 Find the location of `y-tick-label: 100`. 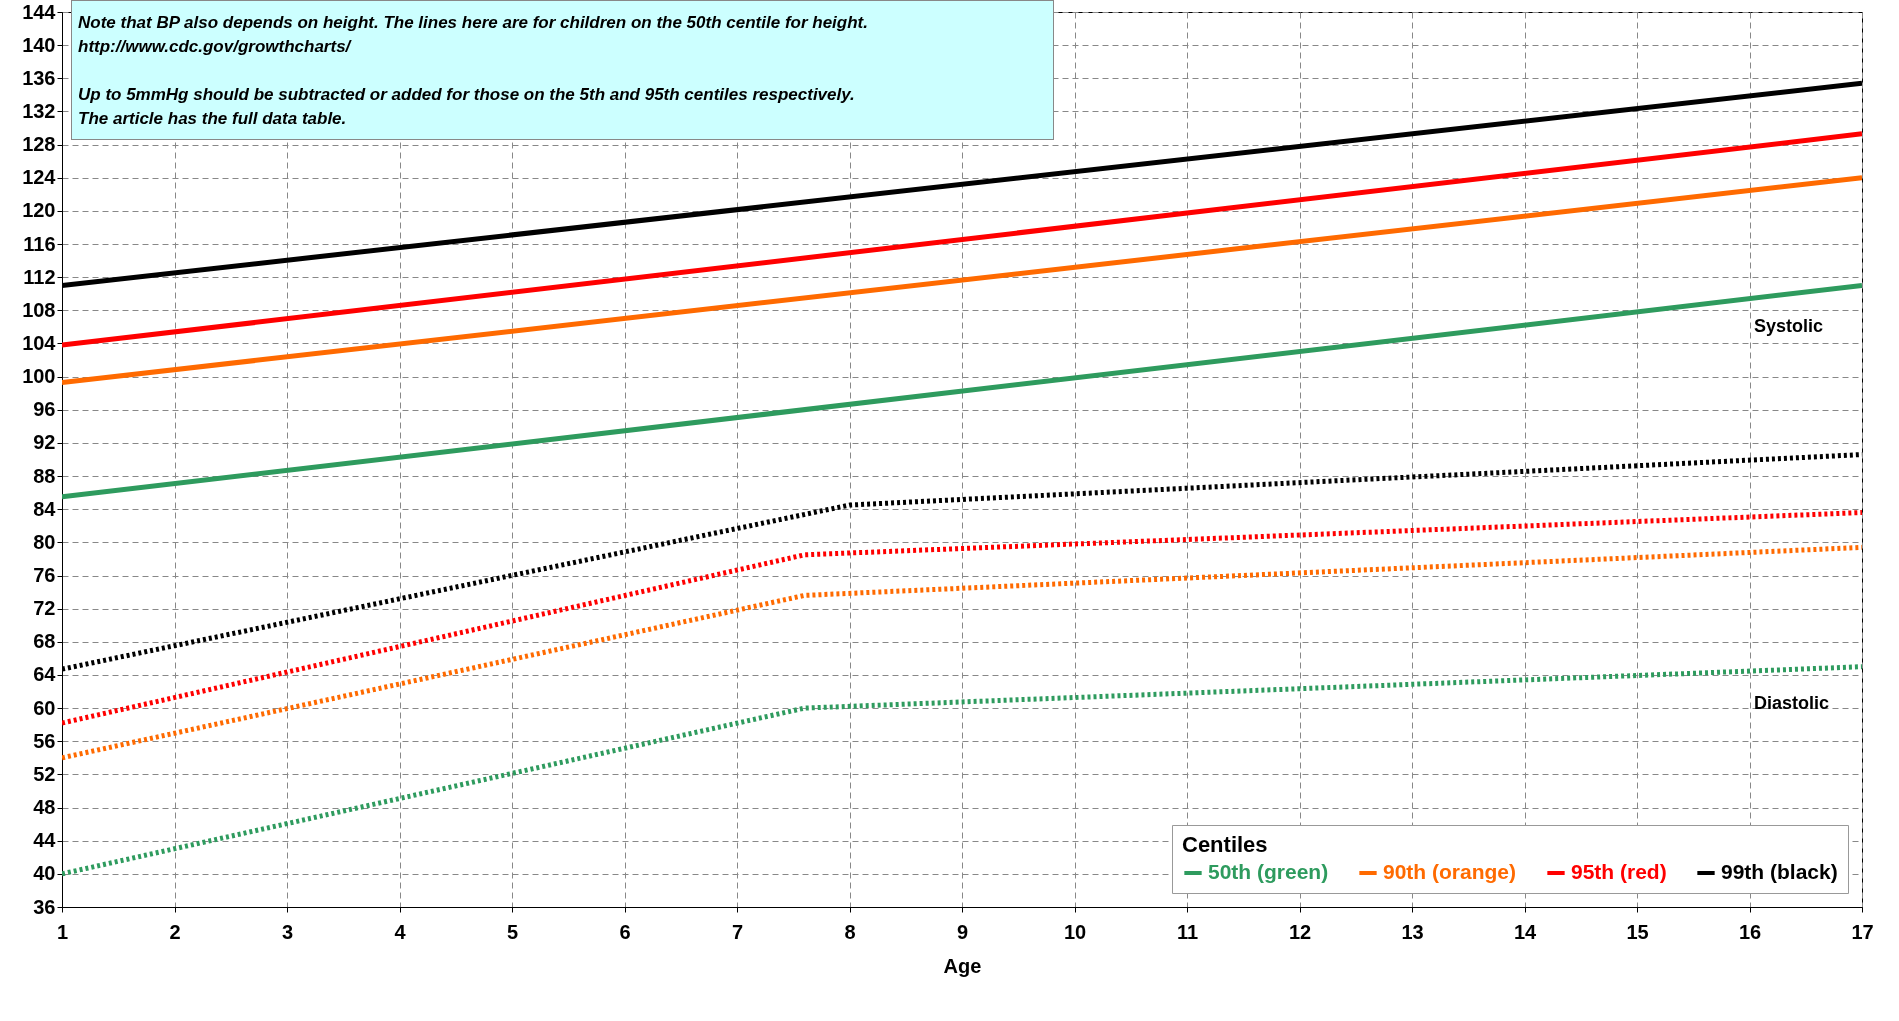

y-tick-label: 100 is located at coordinates (39, 376).